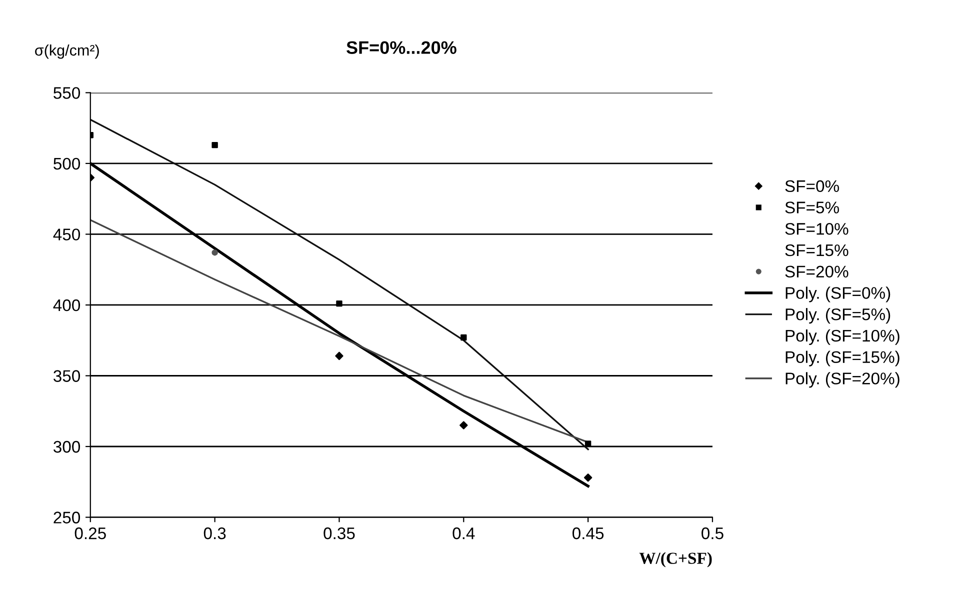  Describe the element at coordinates (843, 380) in the screenshot. I see `legend-label: Poly. (SF=20%)` at that location.